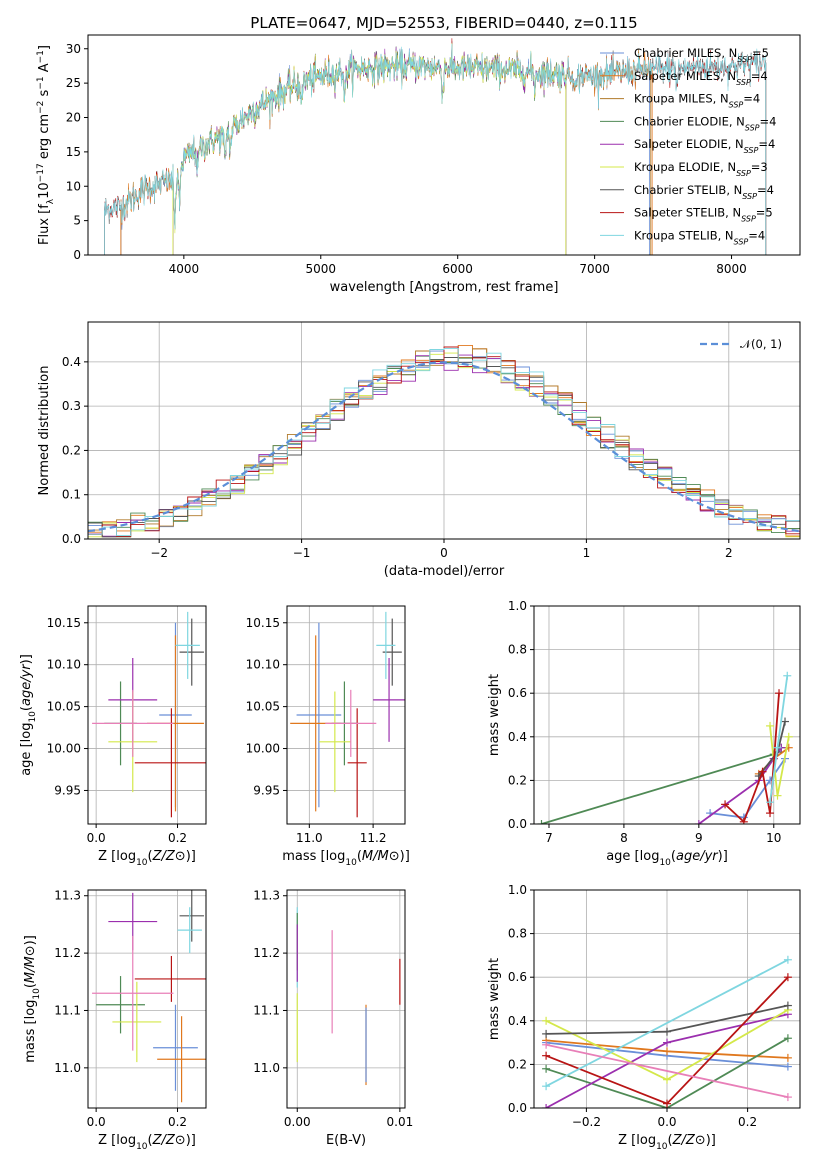  Describe the element at coordinates (494, 715) in the screenshot. I see `y-axis-label: mass weight` at that location.